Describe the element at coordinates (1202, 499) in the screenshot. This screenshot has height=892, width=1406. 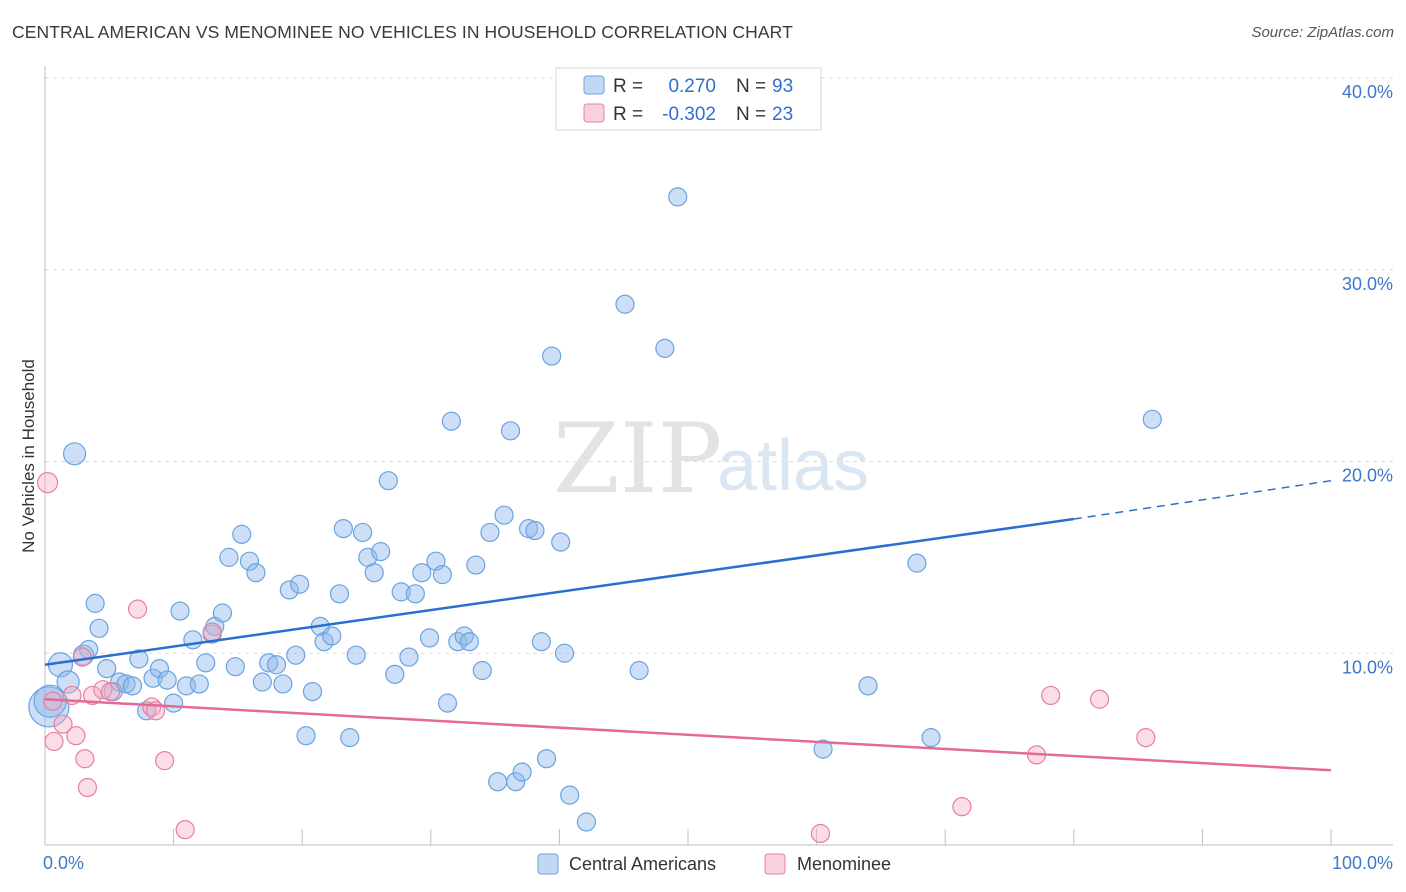
I see `trend-line-central-americans-extension` at that location.